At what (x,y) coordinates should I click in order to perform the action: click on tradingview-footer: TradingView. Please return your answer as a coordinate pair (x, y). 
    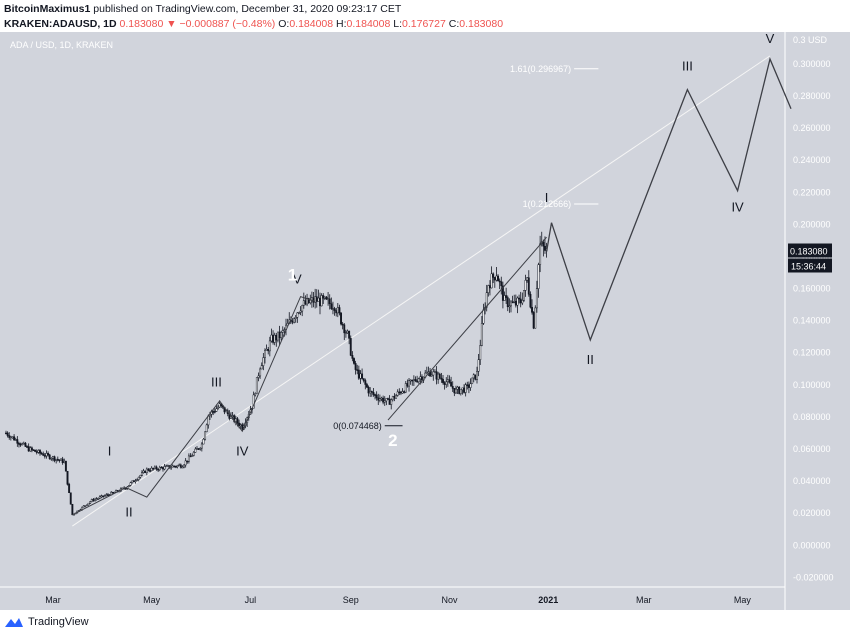
    Looking at the image, I should click on (46, 622).